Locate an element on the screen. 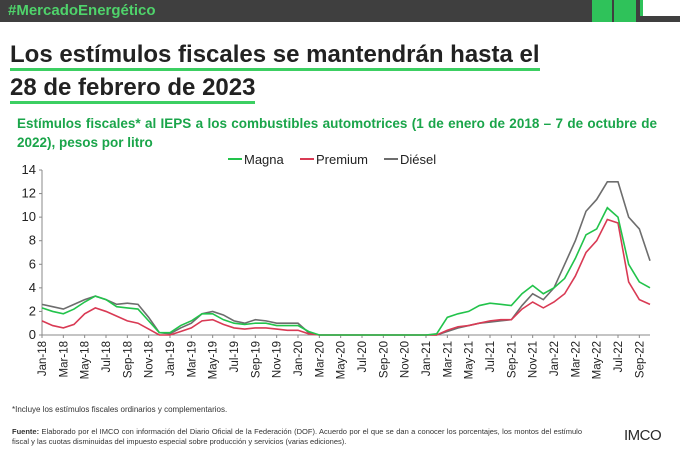 The image size is (680, 453). x-tick-label: Nov-21 is located at coordinates (534, 359).